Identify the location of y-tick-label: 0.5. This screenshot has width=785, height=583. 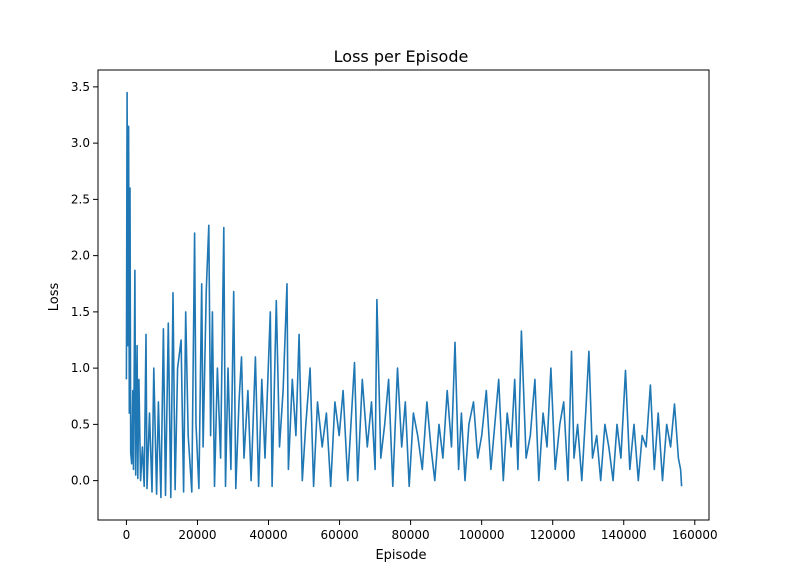
(80, 424).